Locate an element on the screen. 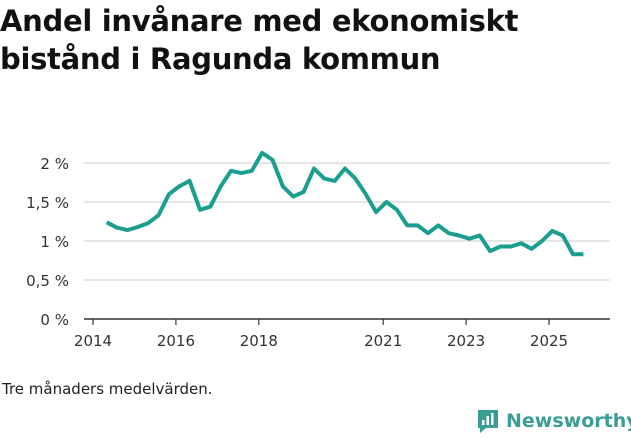  x-axis is located at coordinates (347, 321).